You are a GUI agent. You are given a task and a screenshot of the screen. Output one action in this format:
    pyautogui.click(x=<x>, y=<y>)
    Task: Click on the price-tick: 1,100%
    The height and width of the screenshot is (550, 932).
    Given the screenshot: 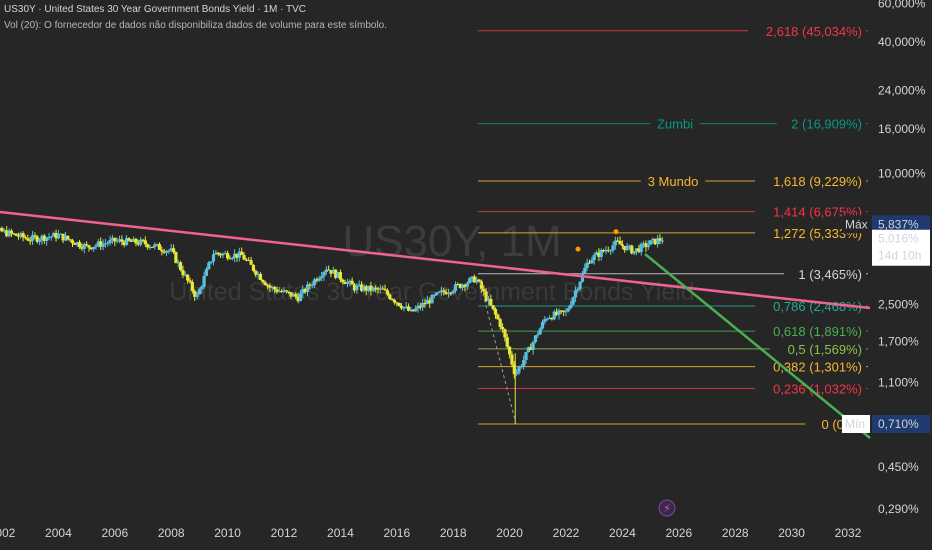 What is the action you would take?
    pyautogui.click(x=898, y=383)
    